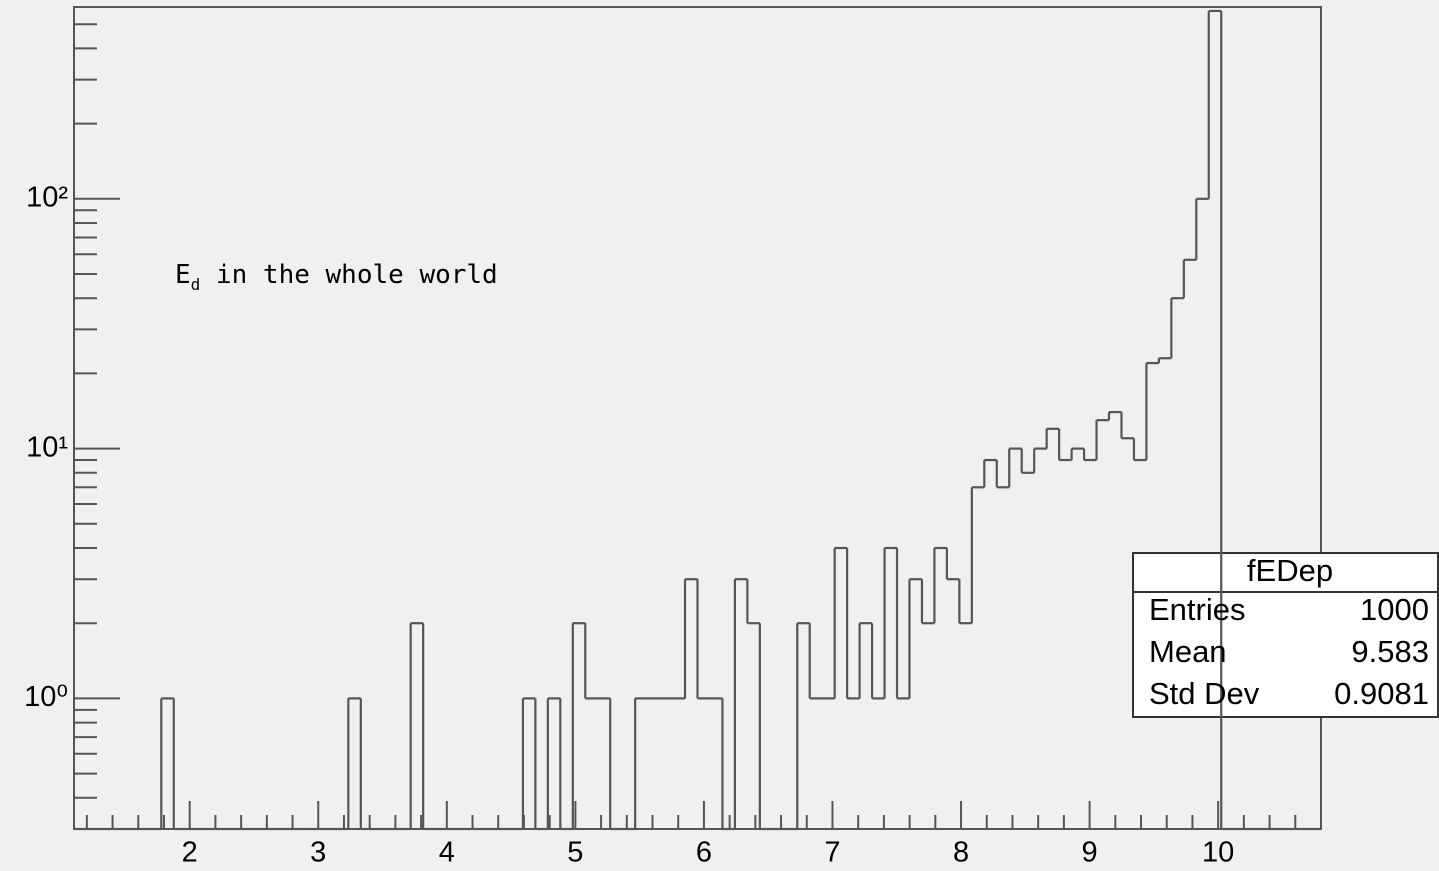  I want to click on annotation: Ed in the whole world, so click(336, 277).